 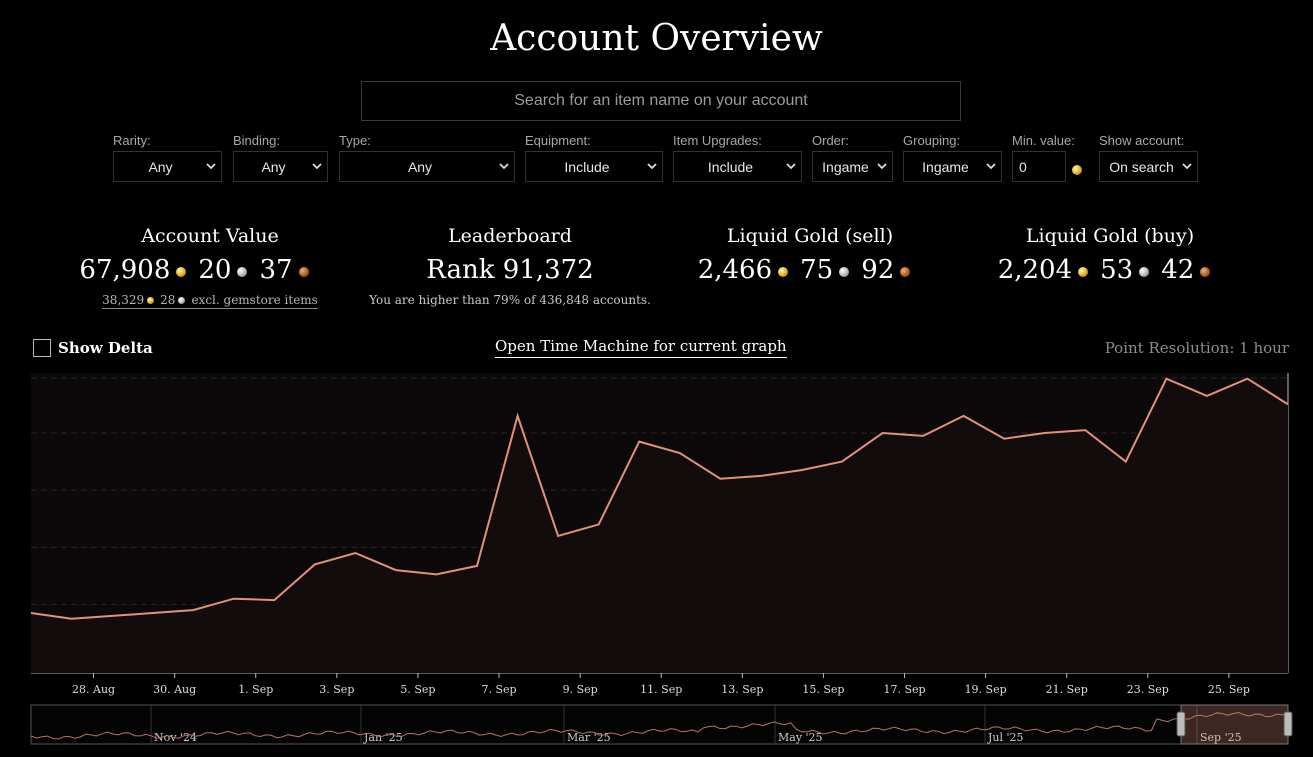 I want to click on navigator-tick-label: Mar '25, so click(x=589, y=737).